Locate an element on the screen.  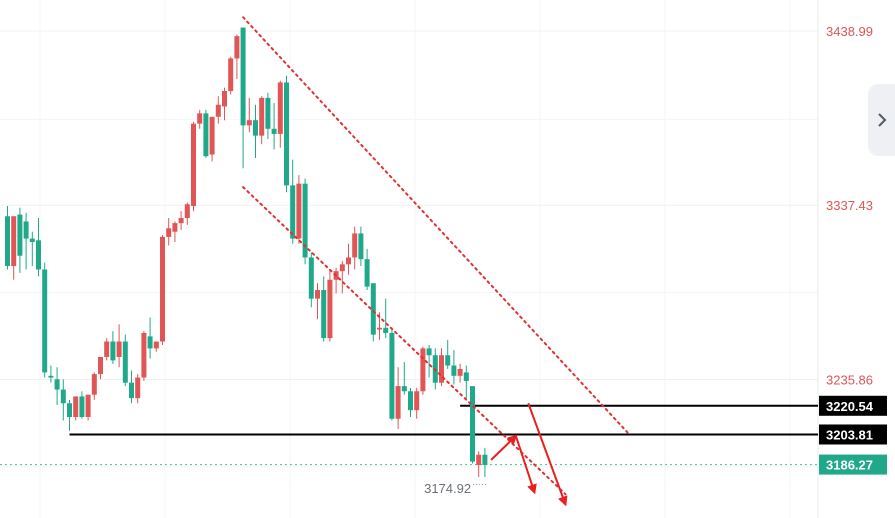
projection-arrow is located at coordinates (504, 447).